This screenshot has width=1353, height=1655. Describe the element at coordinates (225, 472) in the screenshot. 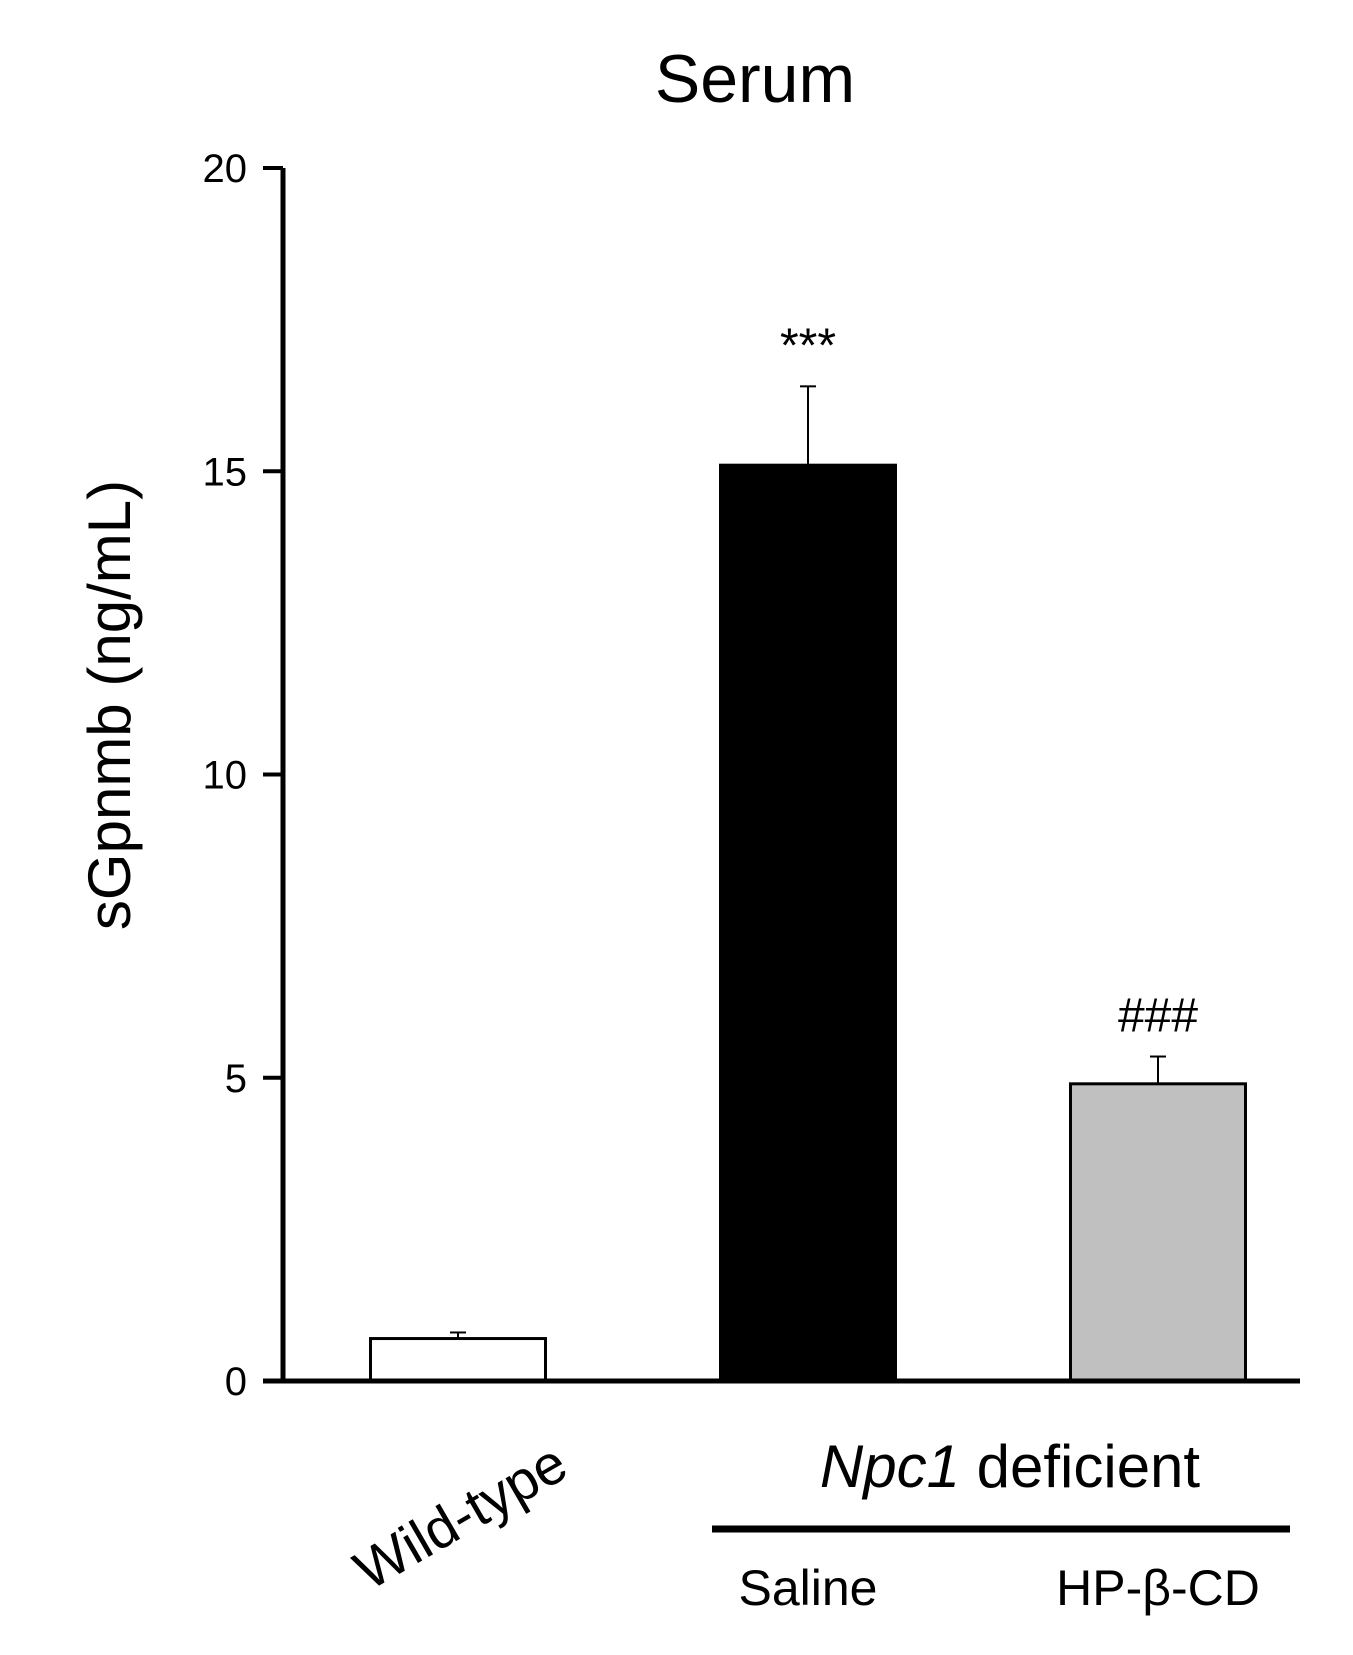

I see `y-tick-label-3: 15` at that location.